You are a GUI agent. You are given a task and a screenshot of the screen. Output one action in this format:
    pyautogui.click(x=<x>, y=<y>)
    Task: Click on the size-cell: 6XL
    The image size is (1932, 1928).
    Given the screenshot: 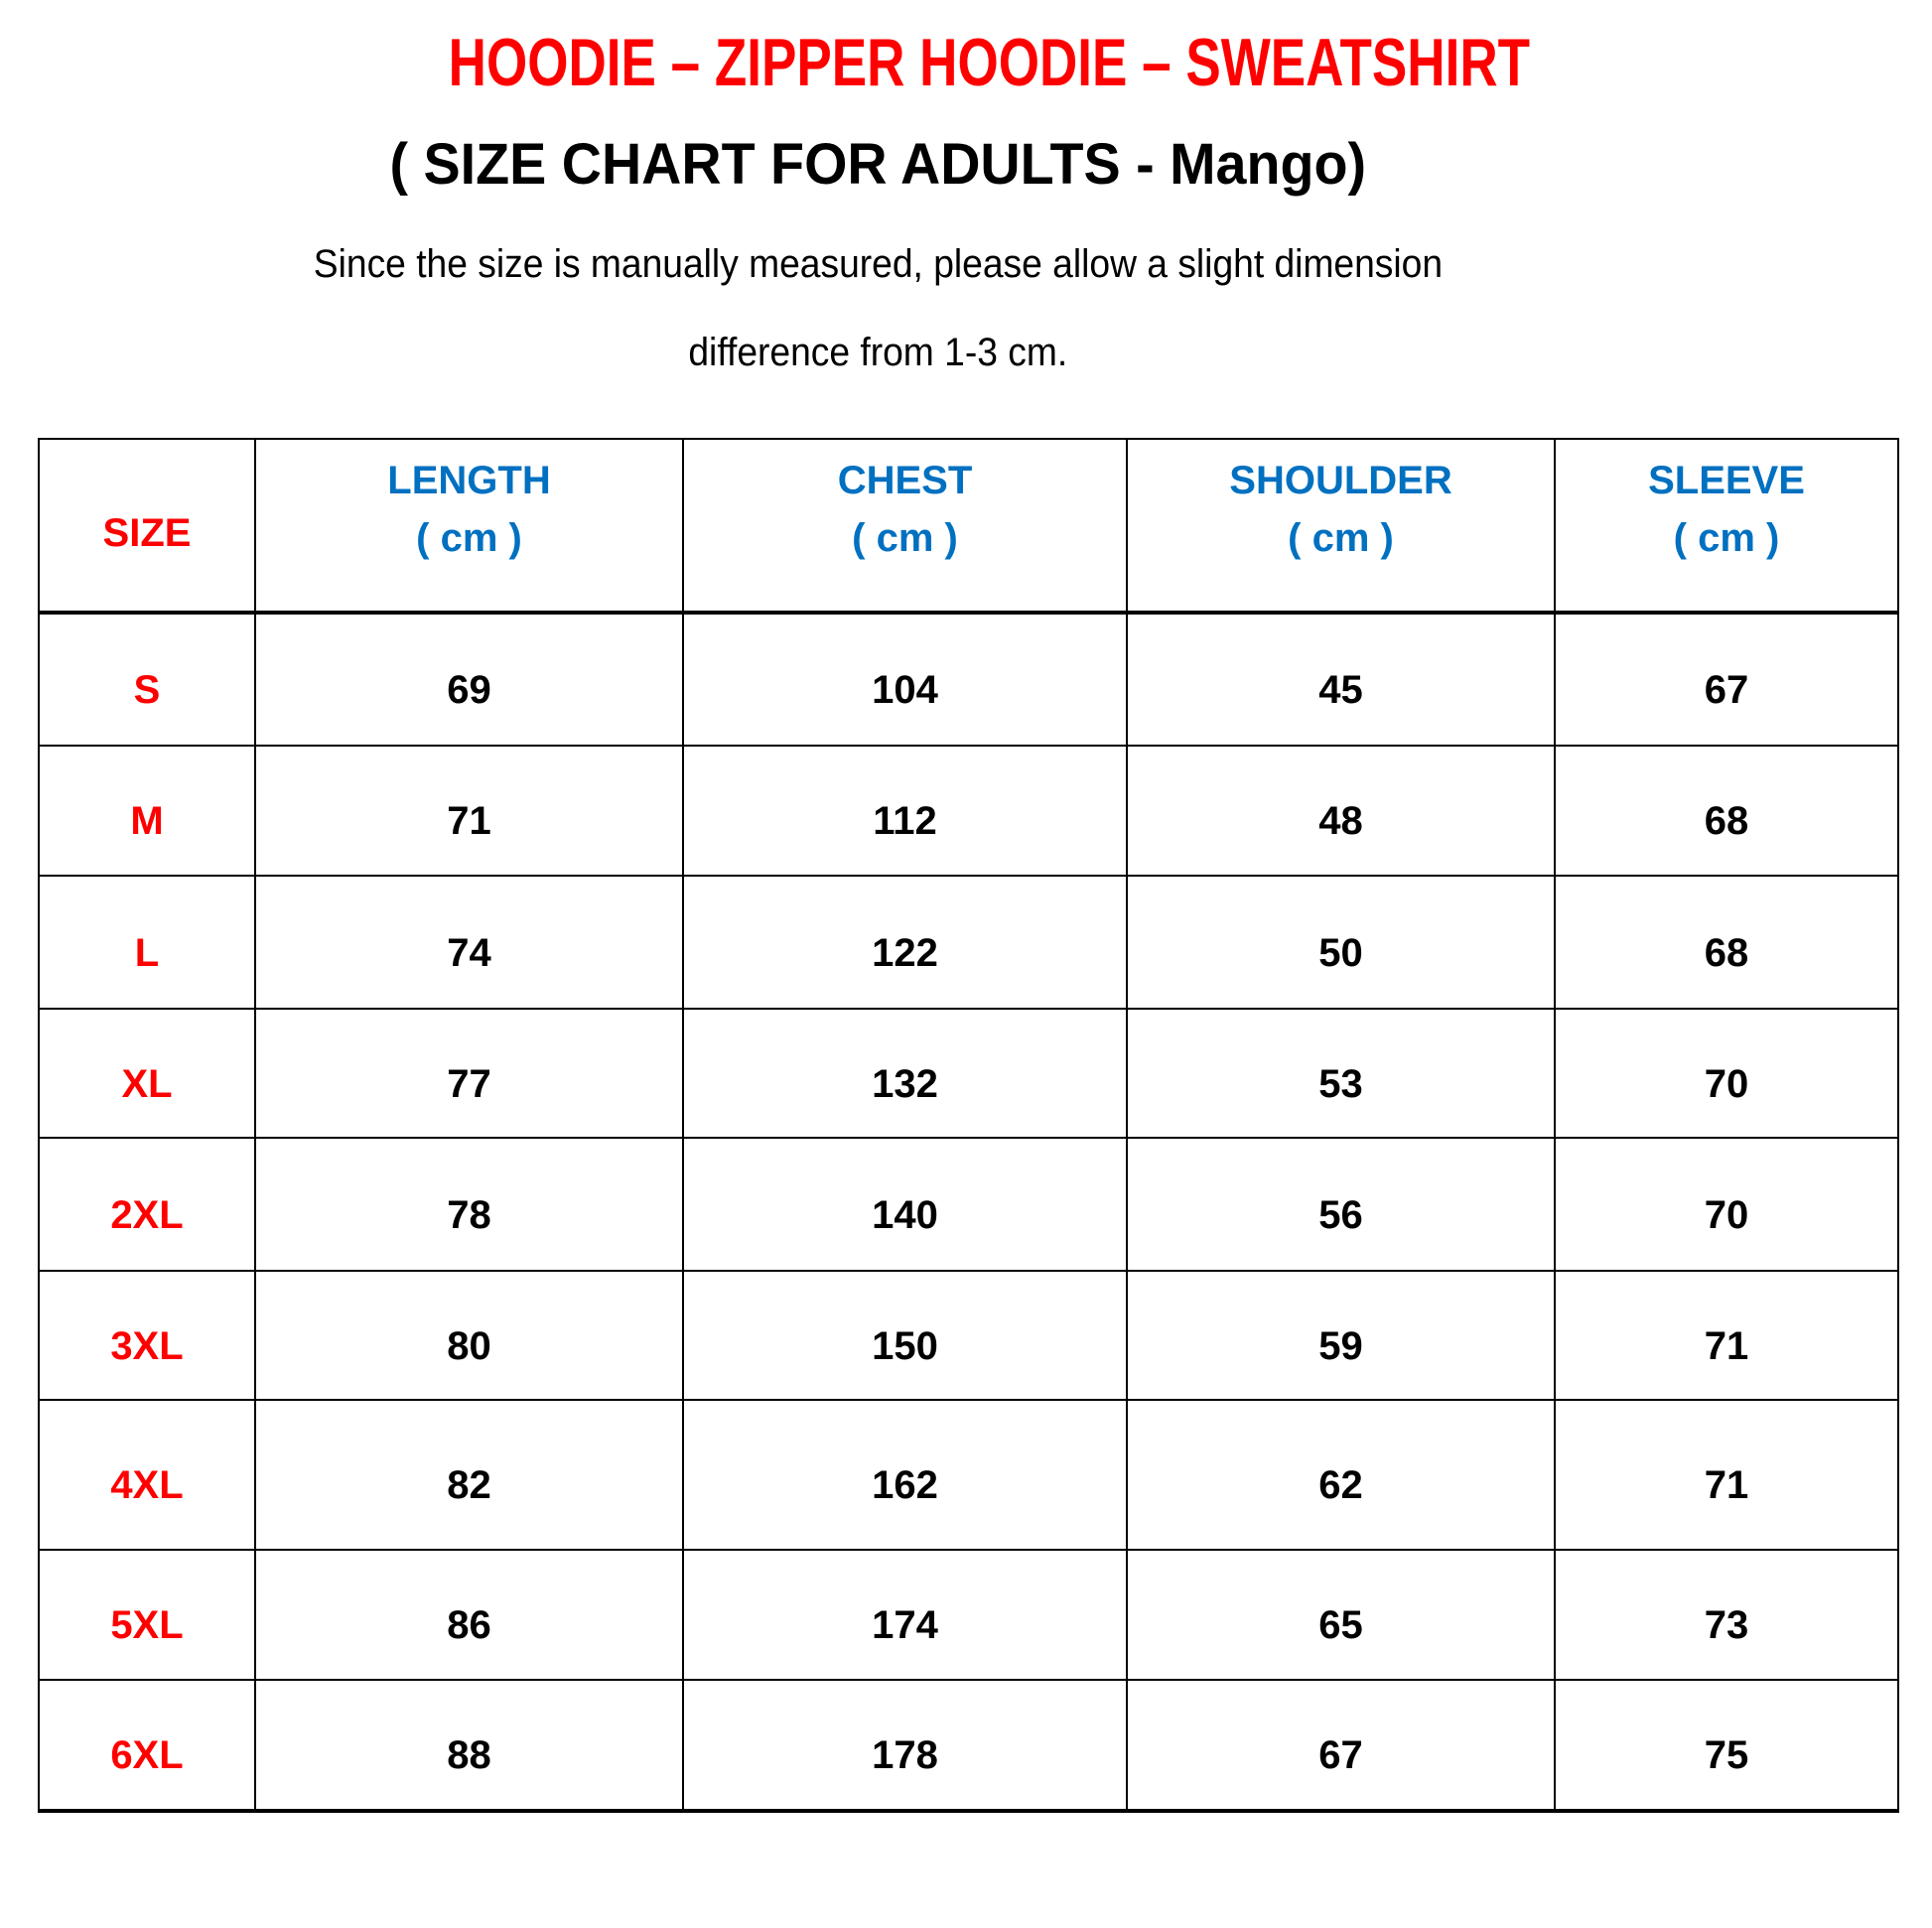 What is the action you would take?
    pyautogui.click(x=147, y=1745)
    